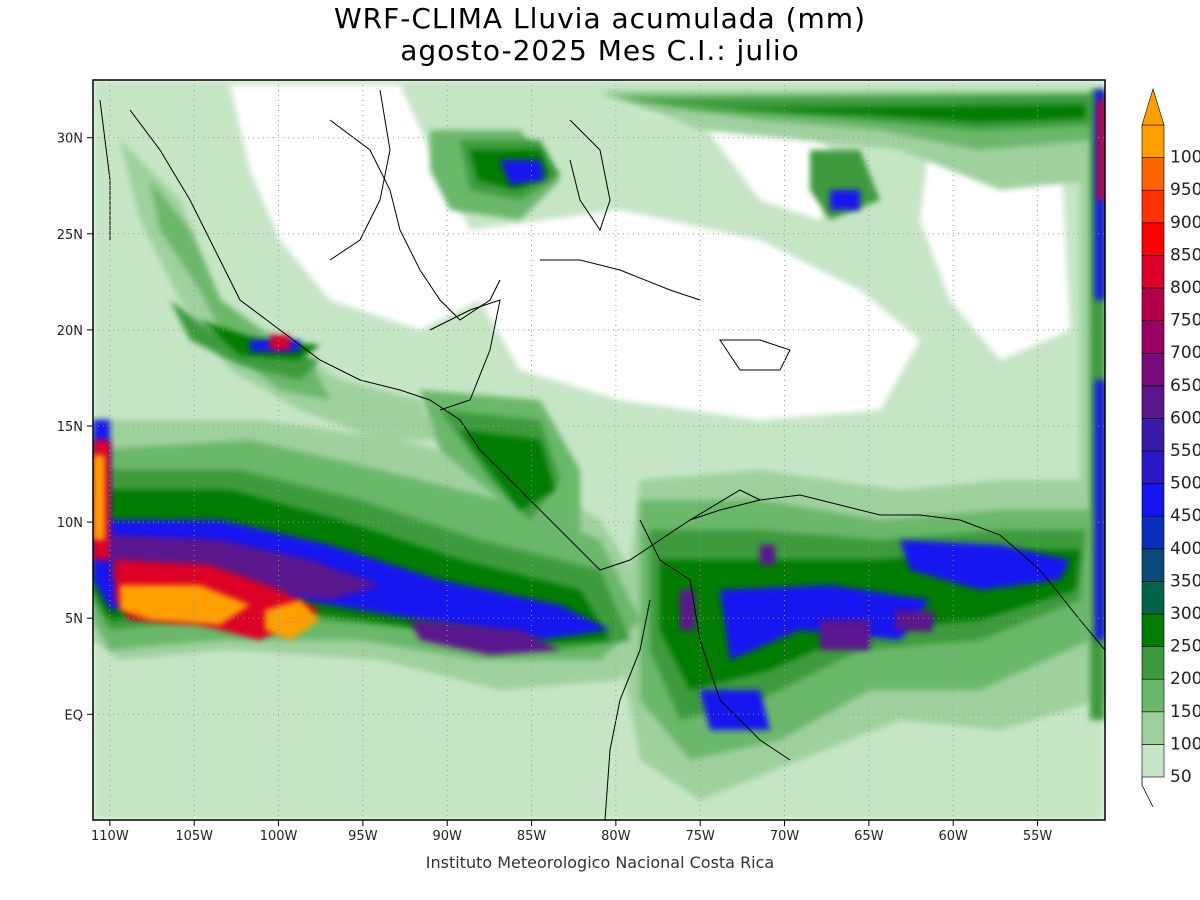 This screenshot has width=1200, height=900. What do you see at coordinates (1185, 288) in the screenshot?
I see `colorbar-label: 800` at bounding box center [1185, 288].